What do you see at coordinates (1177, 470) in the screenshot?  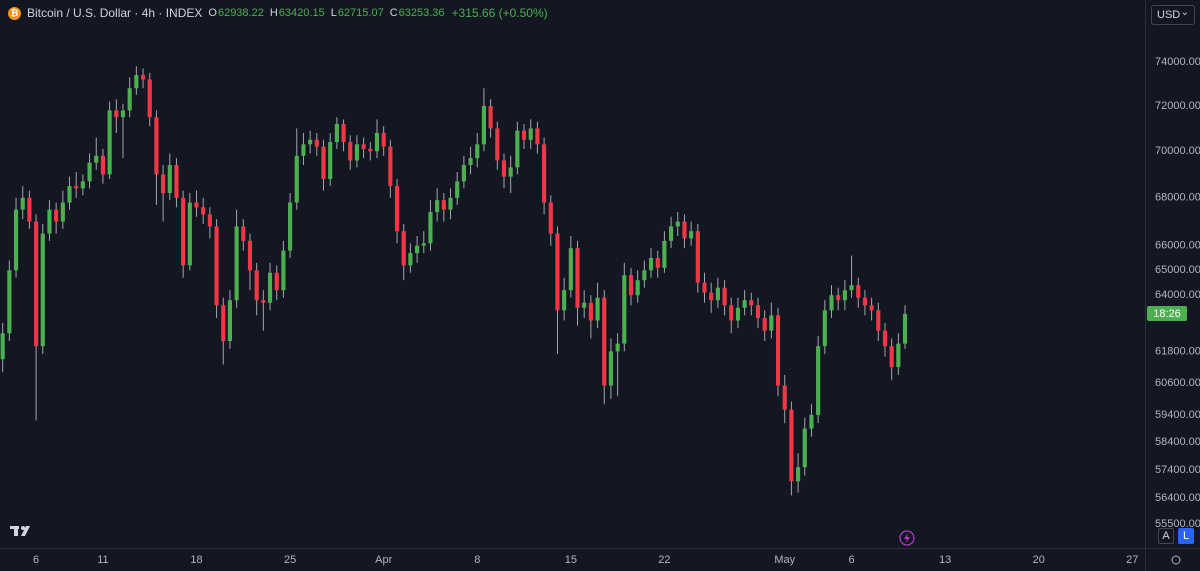 I see `y-tick-label: 57400.00` at bounding box center [1177, 470].